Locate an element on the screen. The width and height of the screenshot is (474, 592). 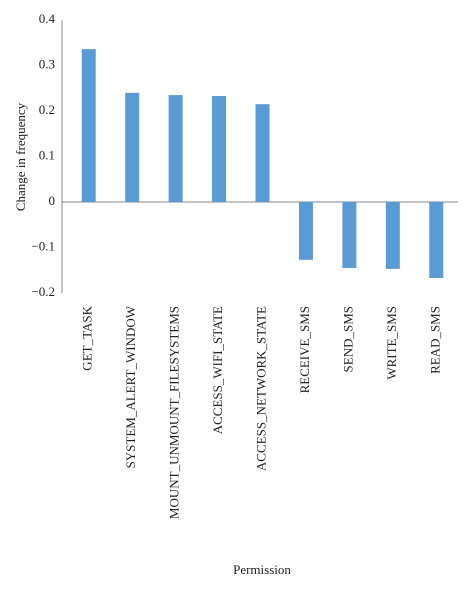
x-tick-label: RECEIVE_SMS is located at coordinates (304, 349).